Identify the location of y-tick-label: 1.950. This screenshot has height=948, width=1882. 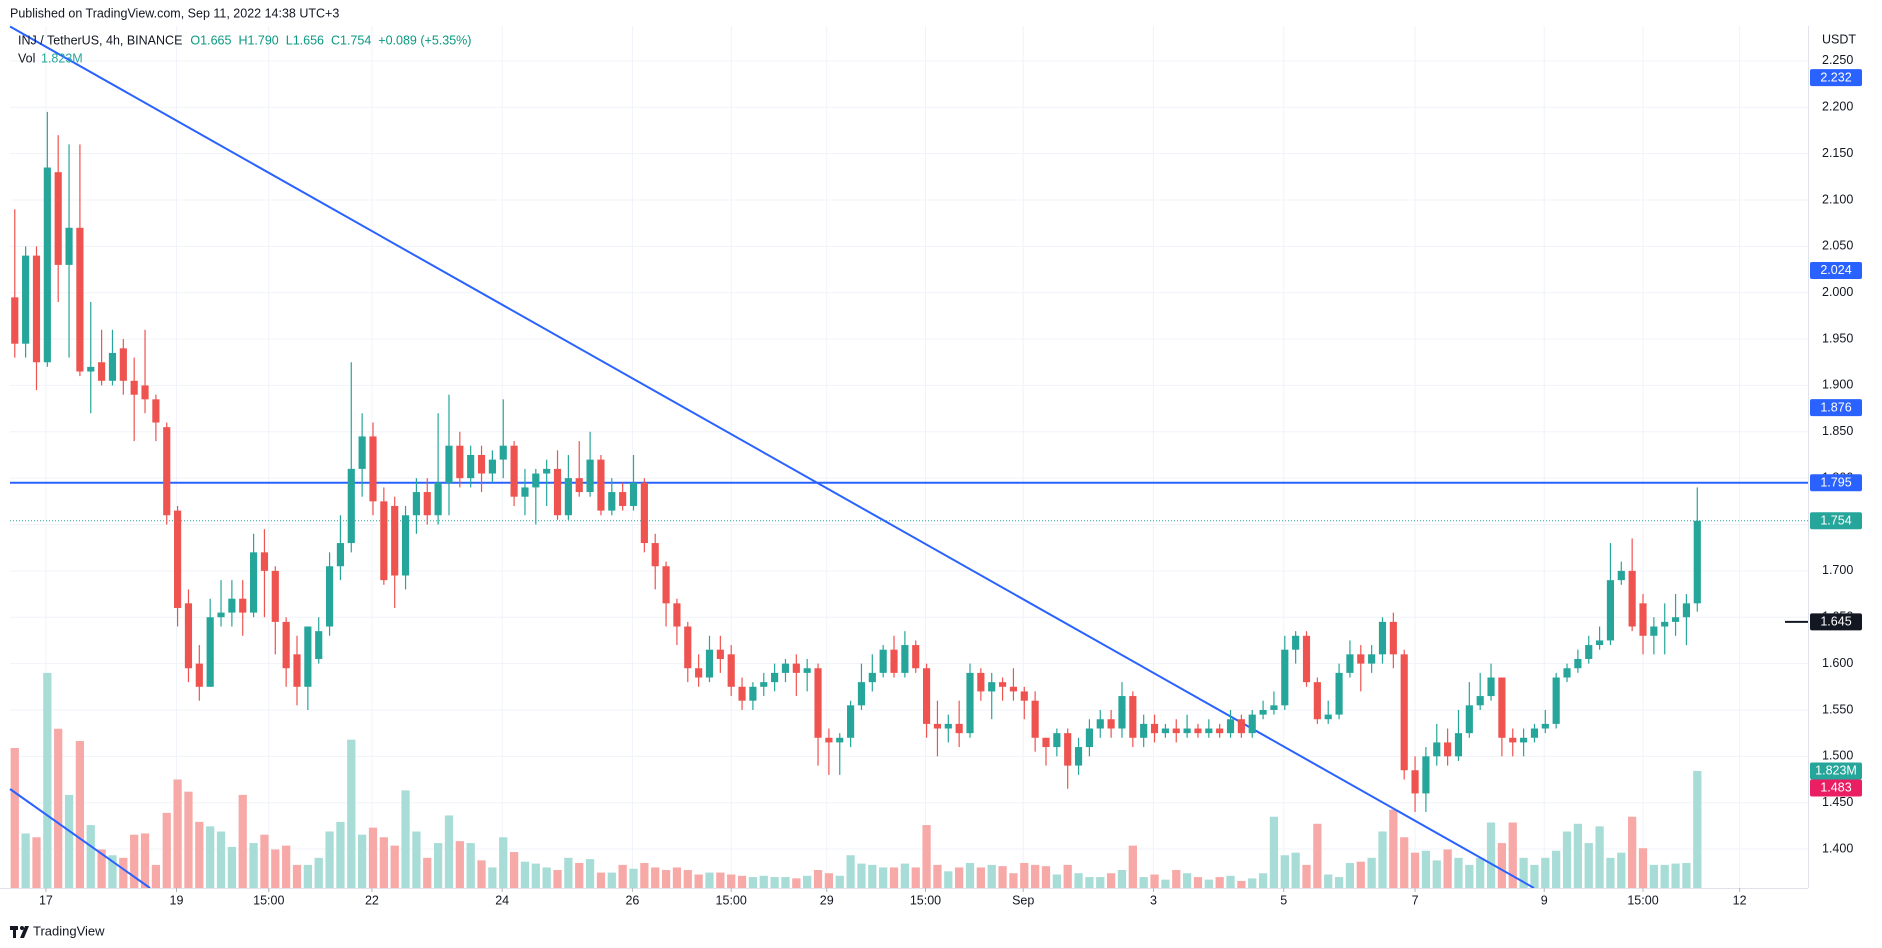
(1837, 338).